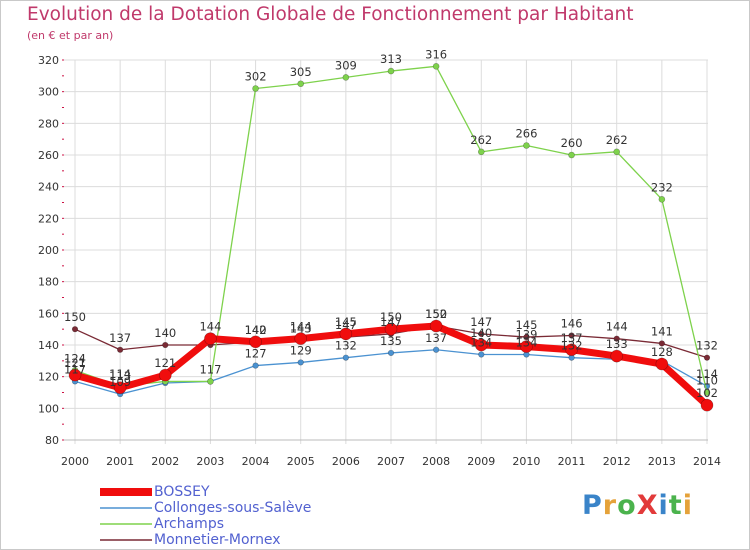 This screenshot has height=550, width=750. What do you see at coordinates (48, 60) in the screenshot?
I see `y-tick-label: 320` at bounding box center [48, 60].